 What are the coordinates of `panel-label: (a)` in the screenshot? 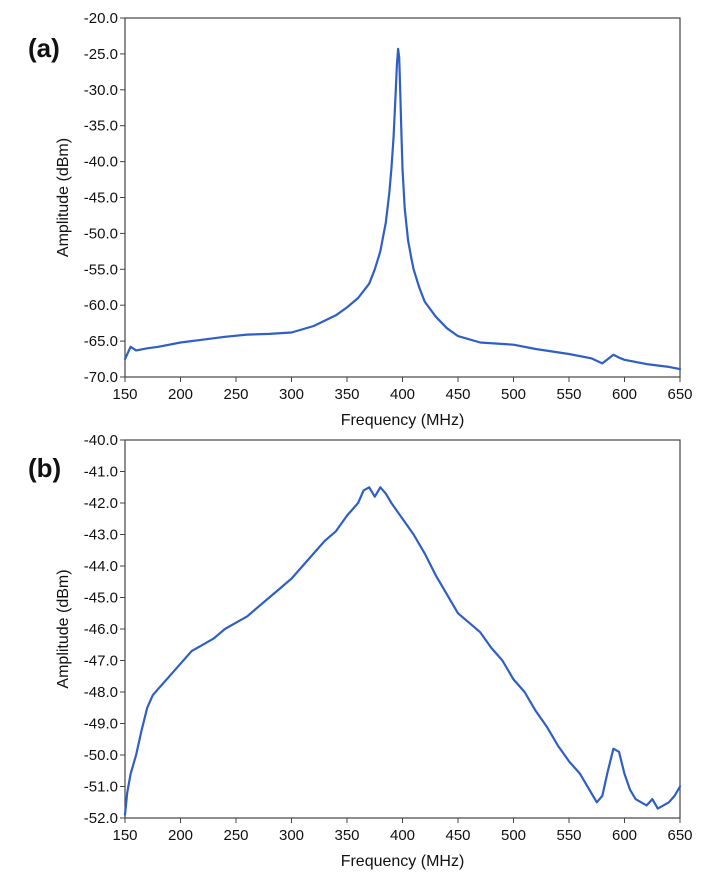 It's located at (44, 48).